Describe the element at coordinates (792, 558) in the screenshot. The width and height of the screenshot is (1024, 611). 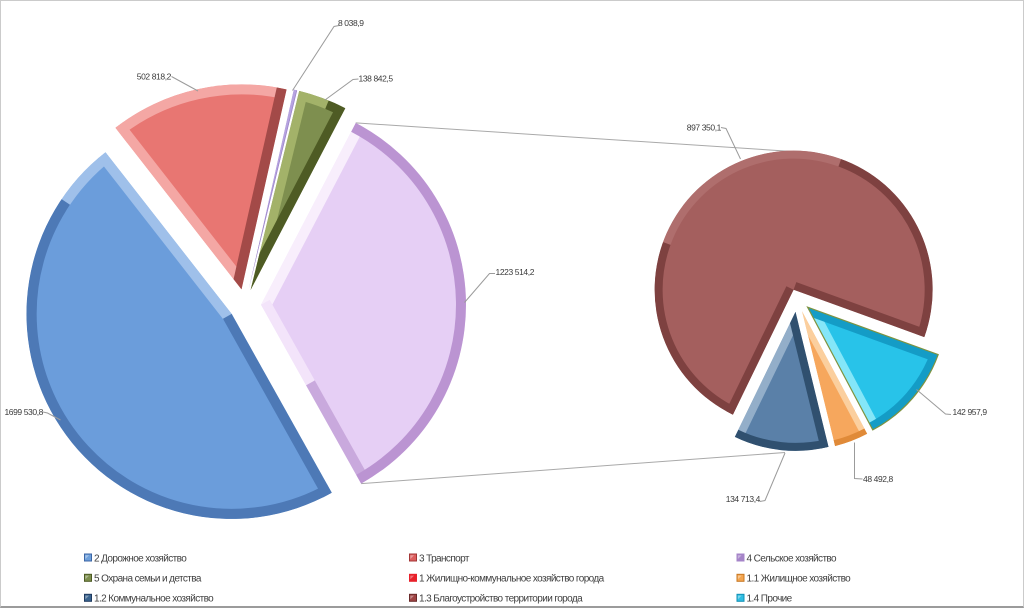
I see `svg-text: 4 Сельское хозяйство` at that location.